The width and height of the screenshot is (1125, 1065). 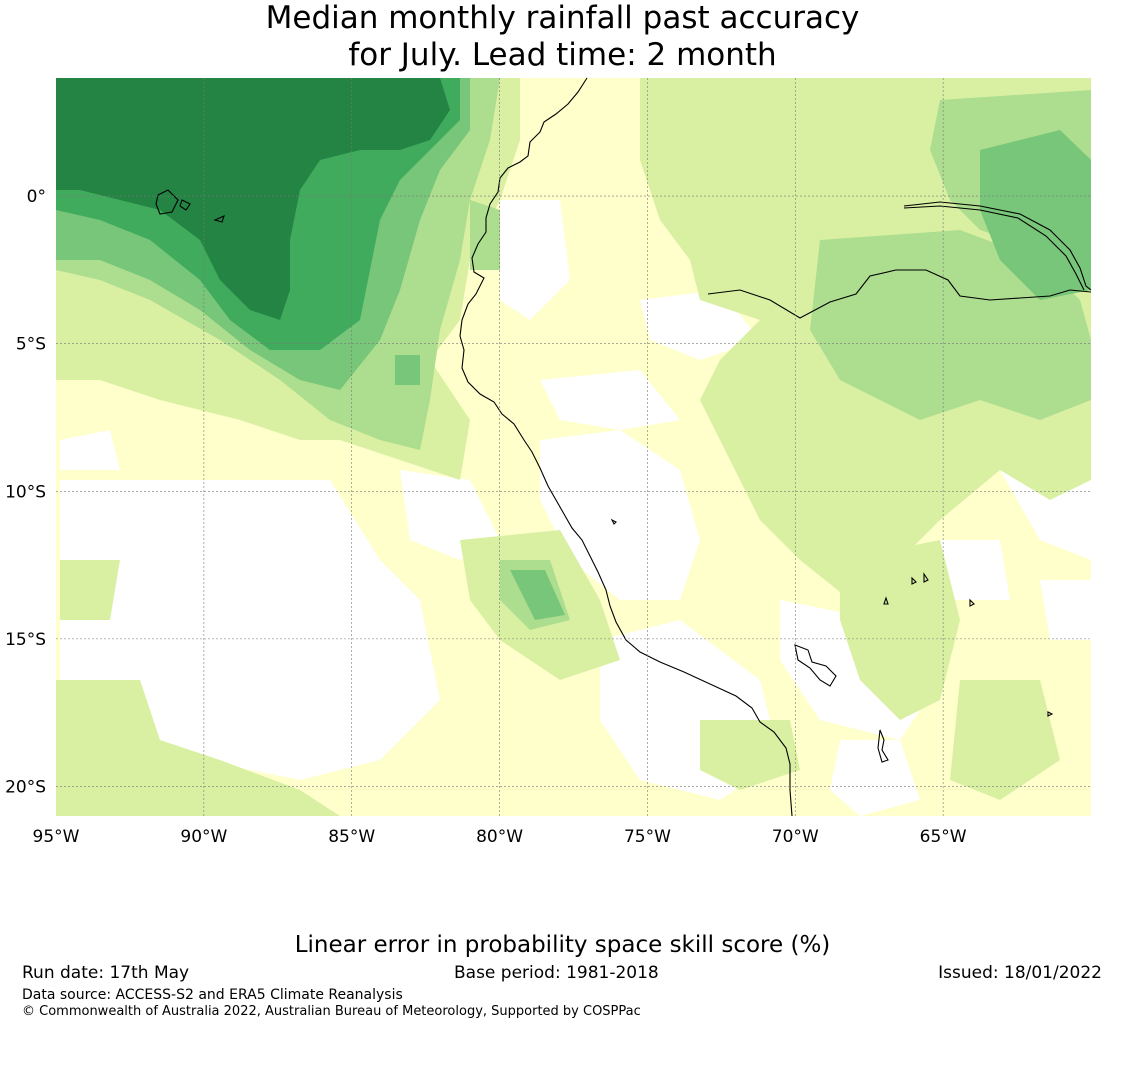 What do you see at coordinates (562, 55) in the screenshot?
I see `title-line-2: for July. Lead time: 2 month` at bounding box center [562, 55].